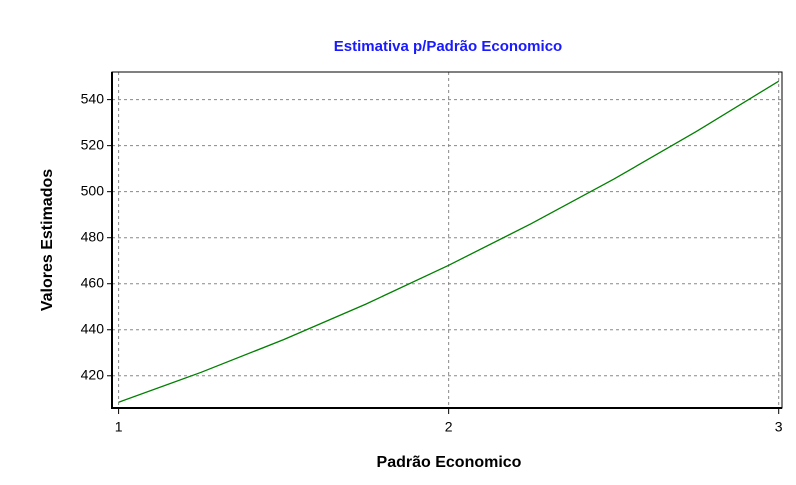 The width and height of the screenshot is (796, 485). What do you see at coordinates (449, 427) in the screenshot?
I see `x-tick-label: 2` at bounding box center [449, 427].